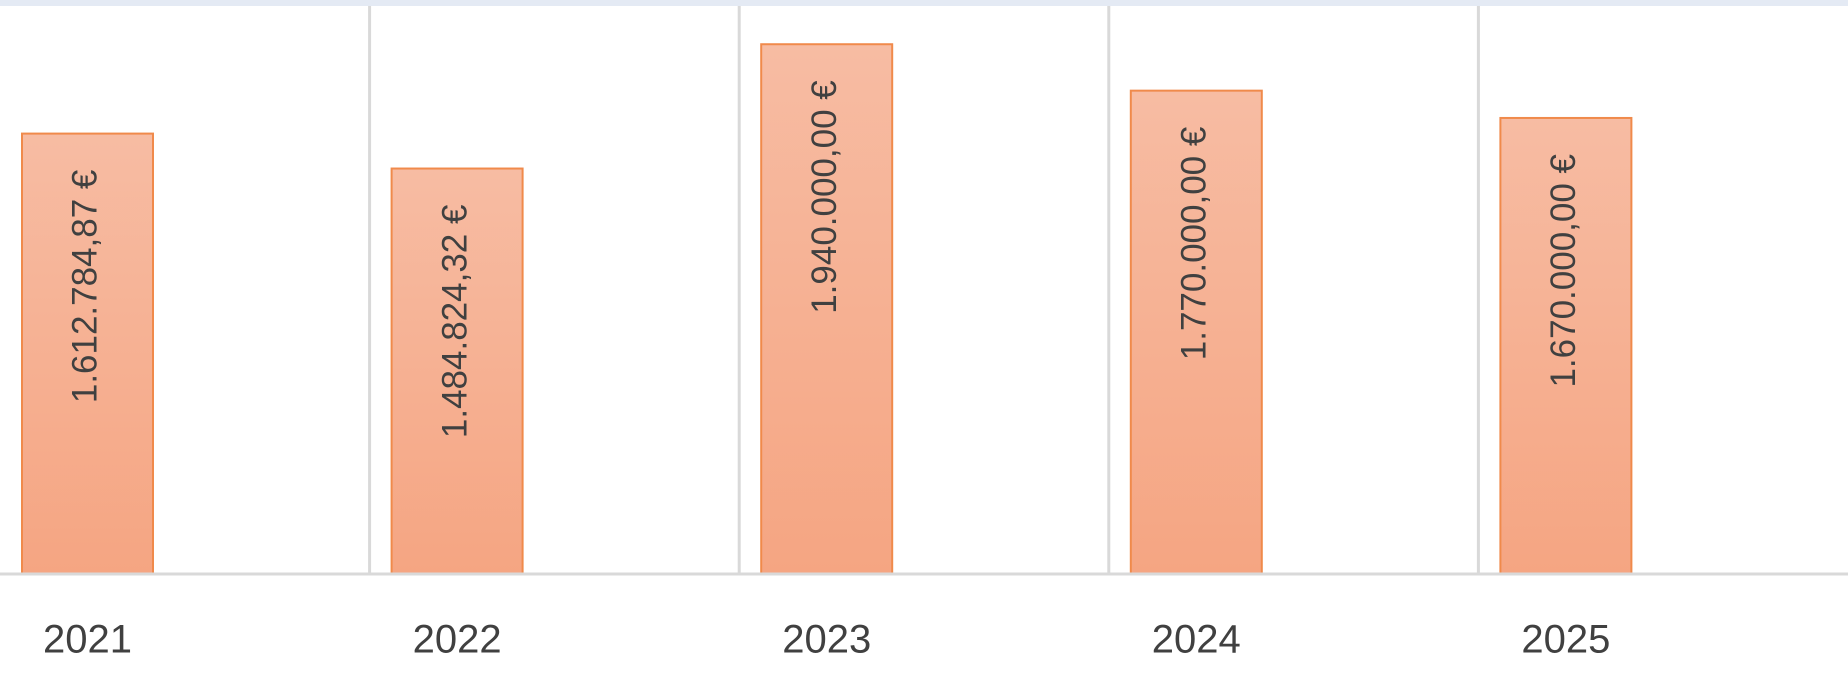  I want to click on data-label: 1.484.824,32 €, so click(454, 322).